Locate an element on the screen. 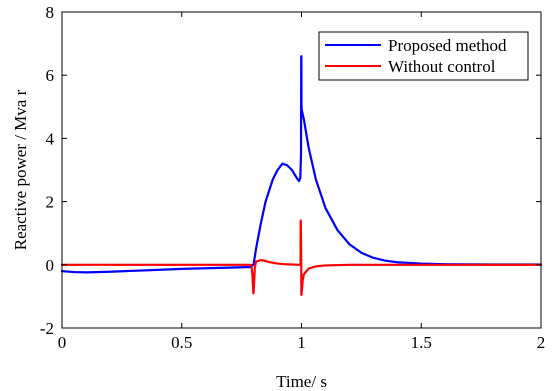  legend-box is located at coordinates (423, 56).